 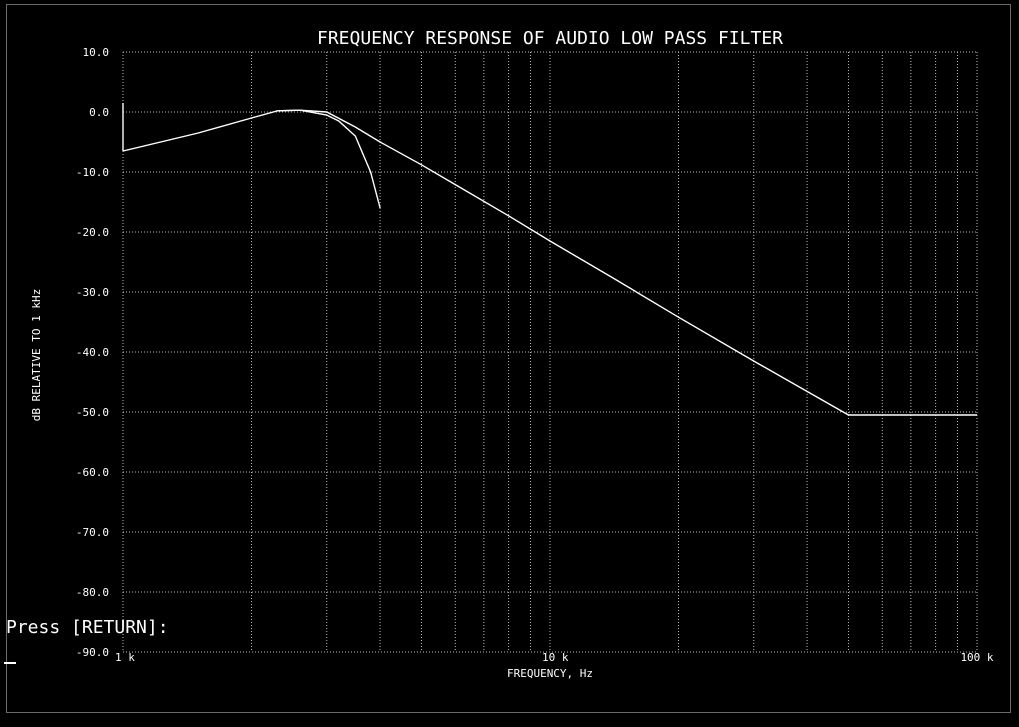 I want to click on y-tick-label: -60.0, so click(x=92, y=472).